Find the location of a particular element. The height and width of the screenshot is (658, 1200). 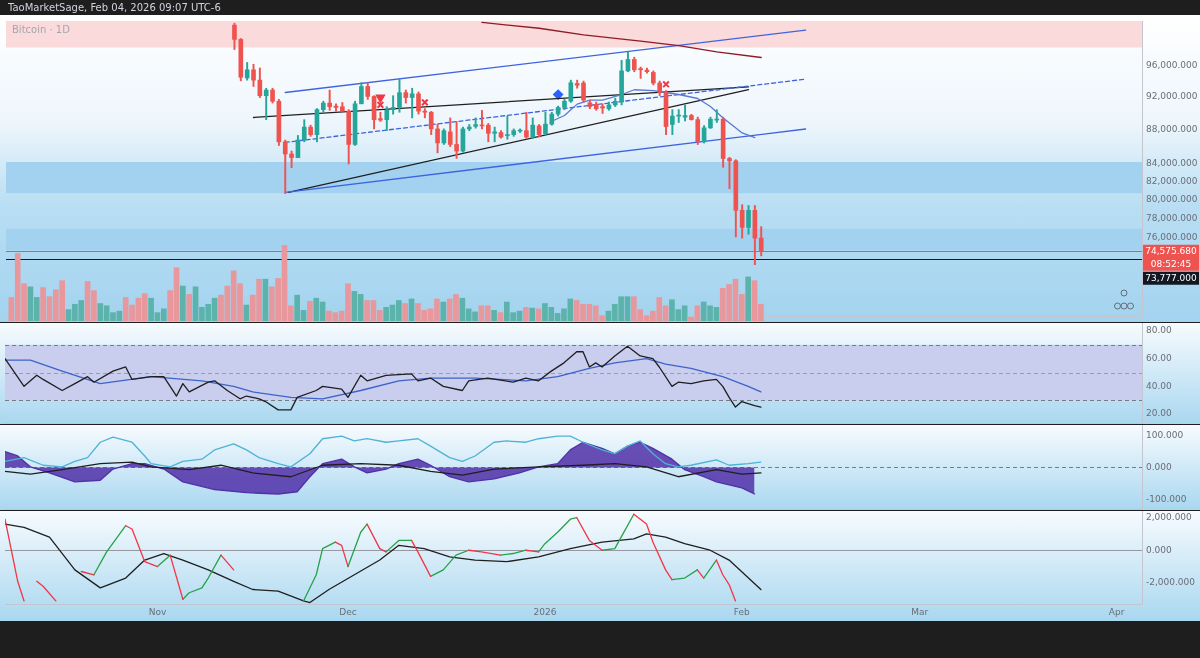

y-tick-label: 92,000.000 is located at coordinates (1172, 96).